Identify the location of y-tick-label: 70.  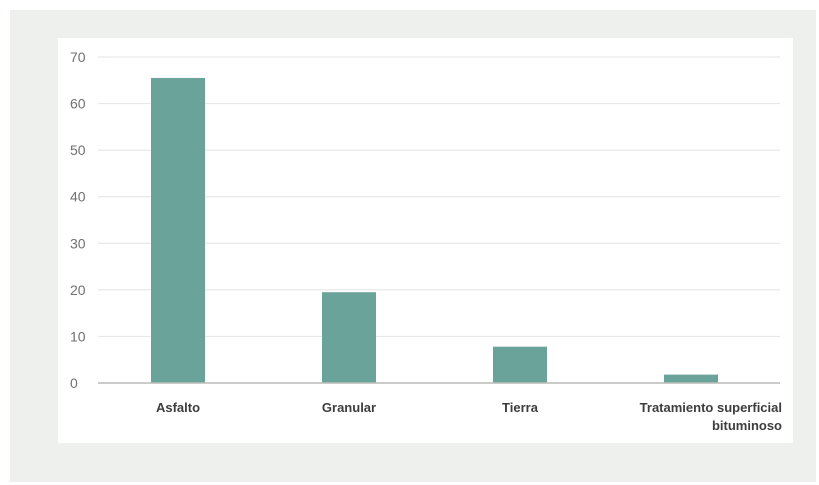
(78, 57).